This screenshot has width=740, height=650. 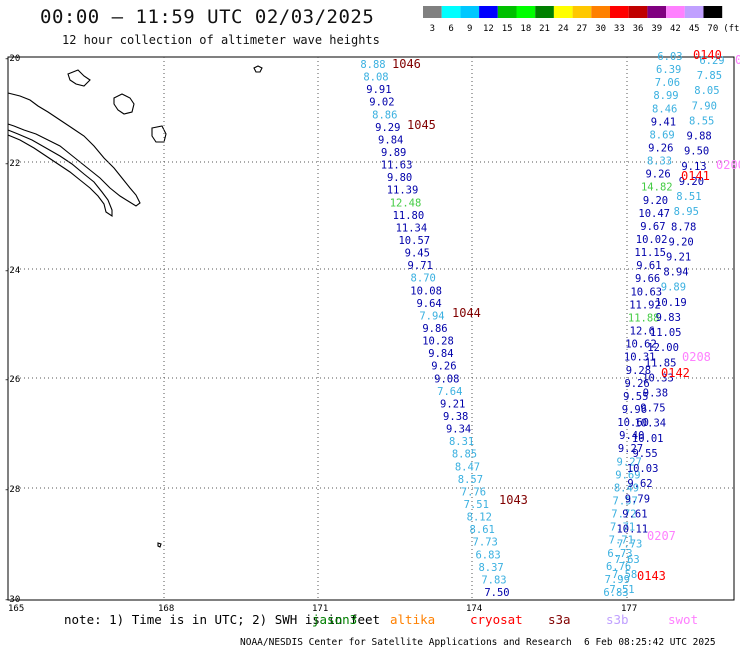 What do you see at coordinates (675, 373) in the screenshot?
I see `pass-time-label: 0142` at bounding box center [675, 373].